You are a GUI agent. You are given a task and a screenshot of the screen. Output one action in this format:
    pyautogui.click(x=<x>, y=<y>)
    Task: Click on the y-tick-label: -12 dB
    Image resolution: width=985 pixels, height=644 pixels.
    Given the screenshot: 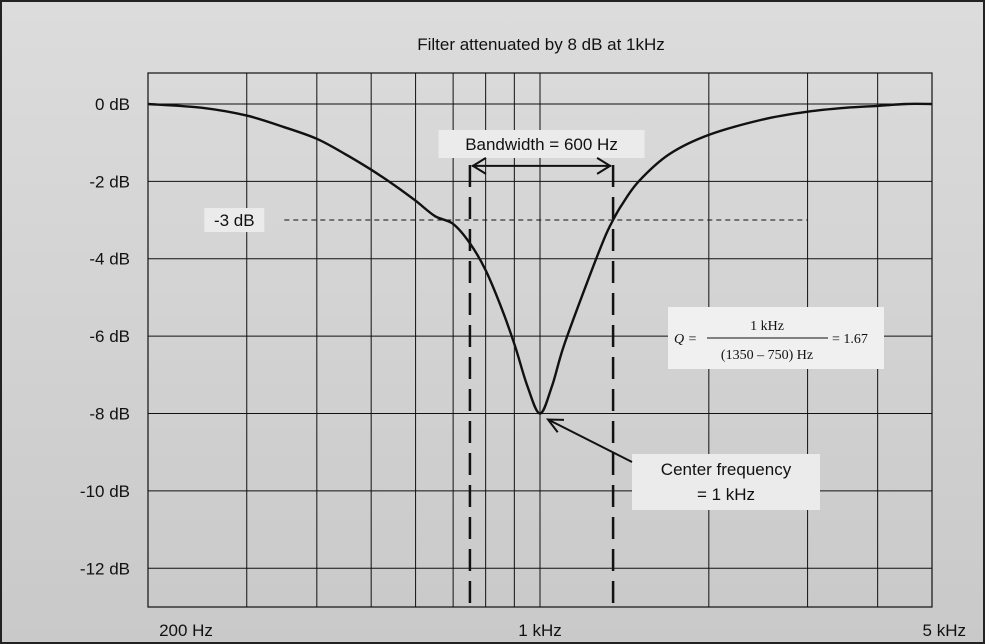 What is the action you would take?
    pyautogui.click(x=105, y=568)
    